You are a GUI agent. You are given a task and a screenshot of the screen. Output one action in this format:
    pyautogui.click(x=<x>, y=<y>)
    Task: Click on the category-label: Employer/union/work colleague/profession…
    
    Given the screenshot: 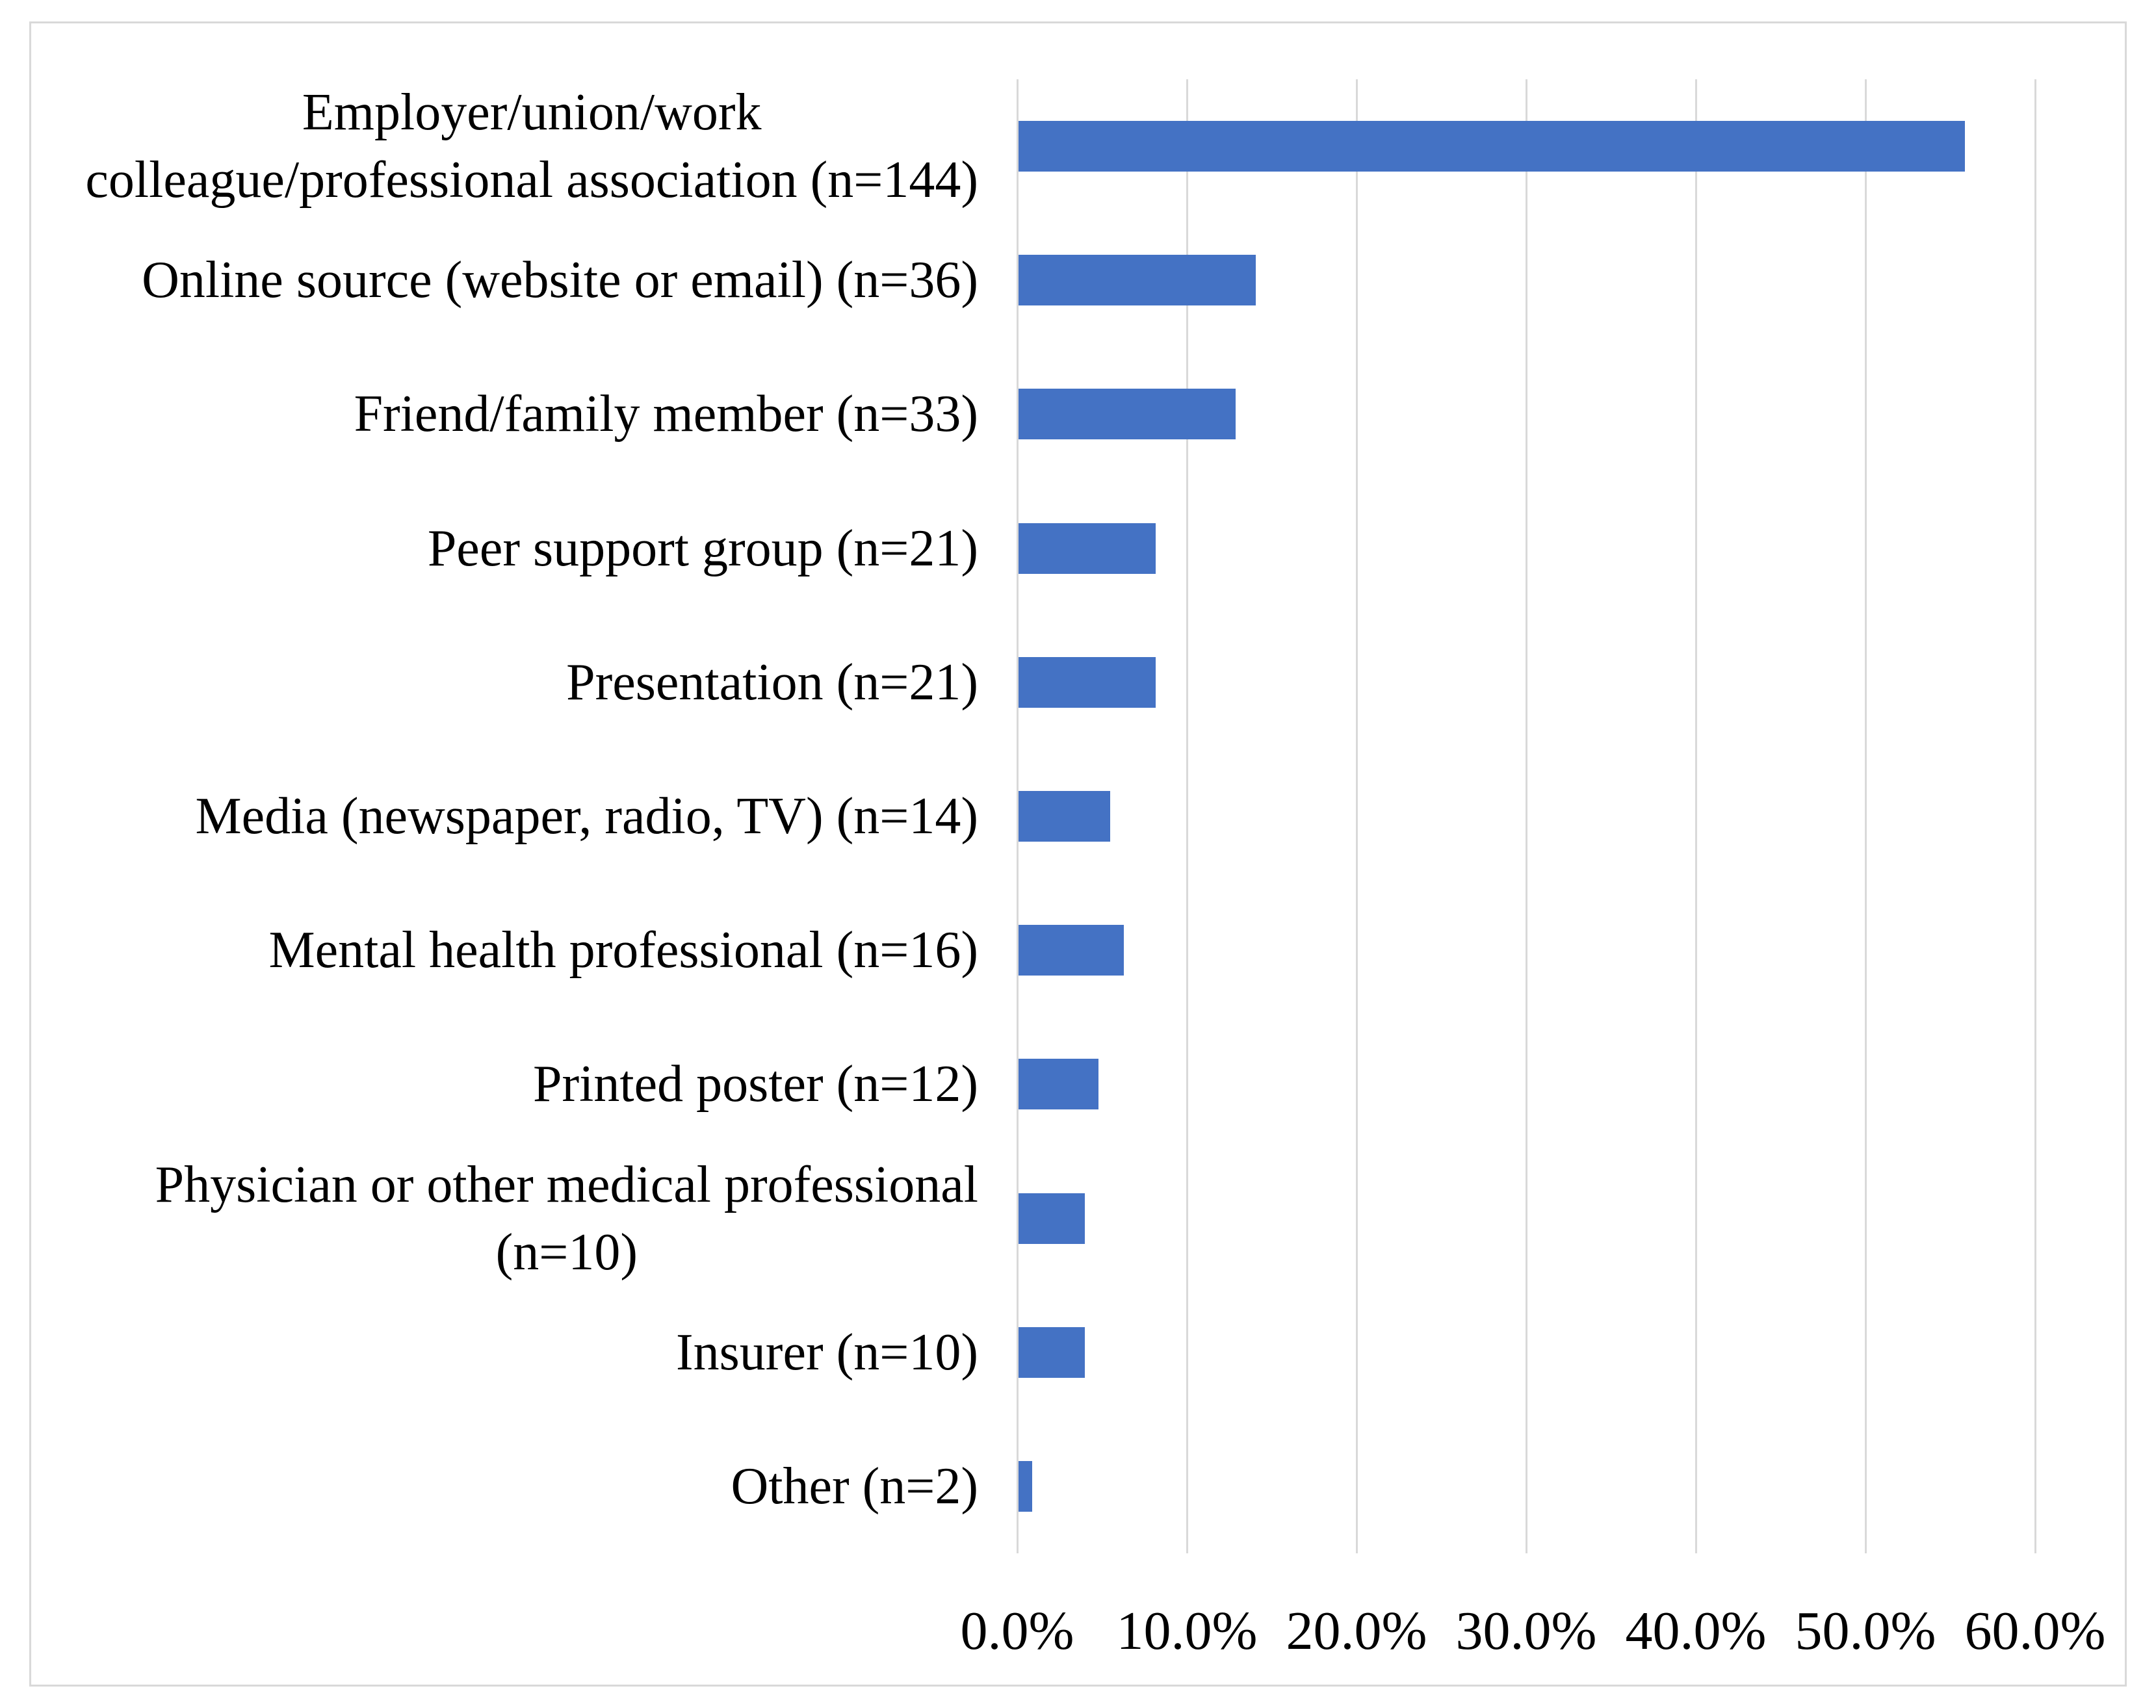 What is the action you would take?
    pyautogui.click(x=507, y=146)
    